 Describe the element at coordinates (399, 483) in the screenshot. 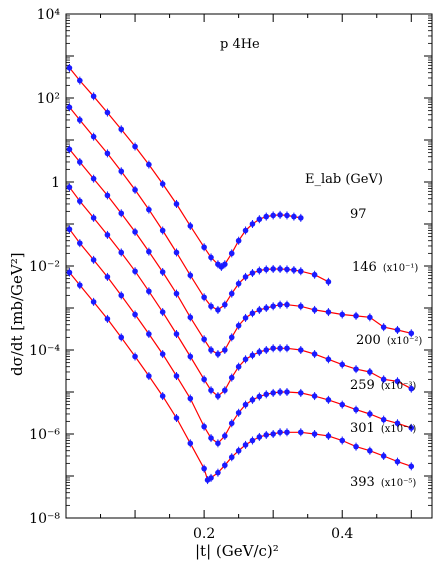

I see `series-scale: (x10⁻⁵)` at that location.